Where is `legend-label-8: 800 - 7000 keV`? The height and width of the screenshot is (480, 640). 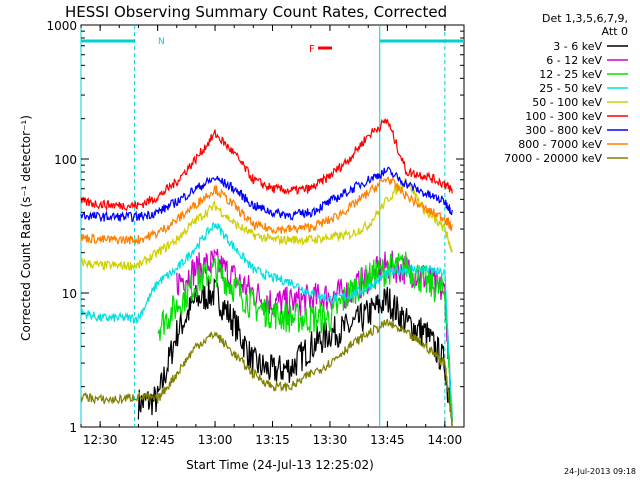 legend-label-8: 800 - 7000 keV is located at coordinates (560, 144).